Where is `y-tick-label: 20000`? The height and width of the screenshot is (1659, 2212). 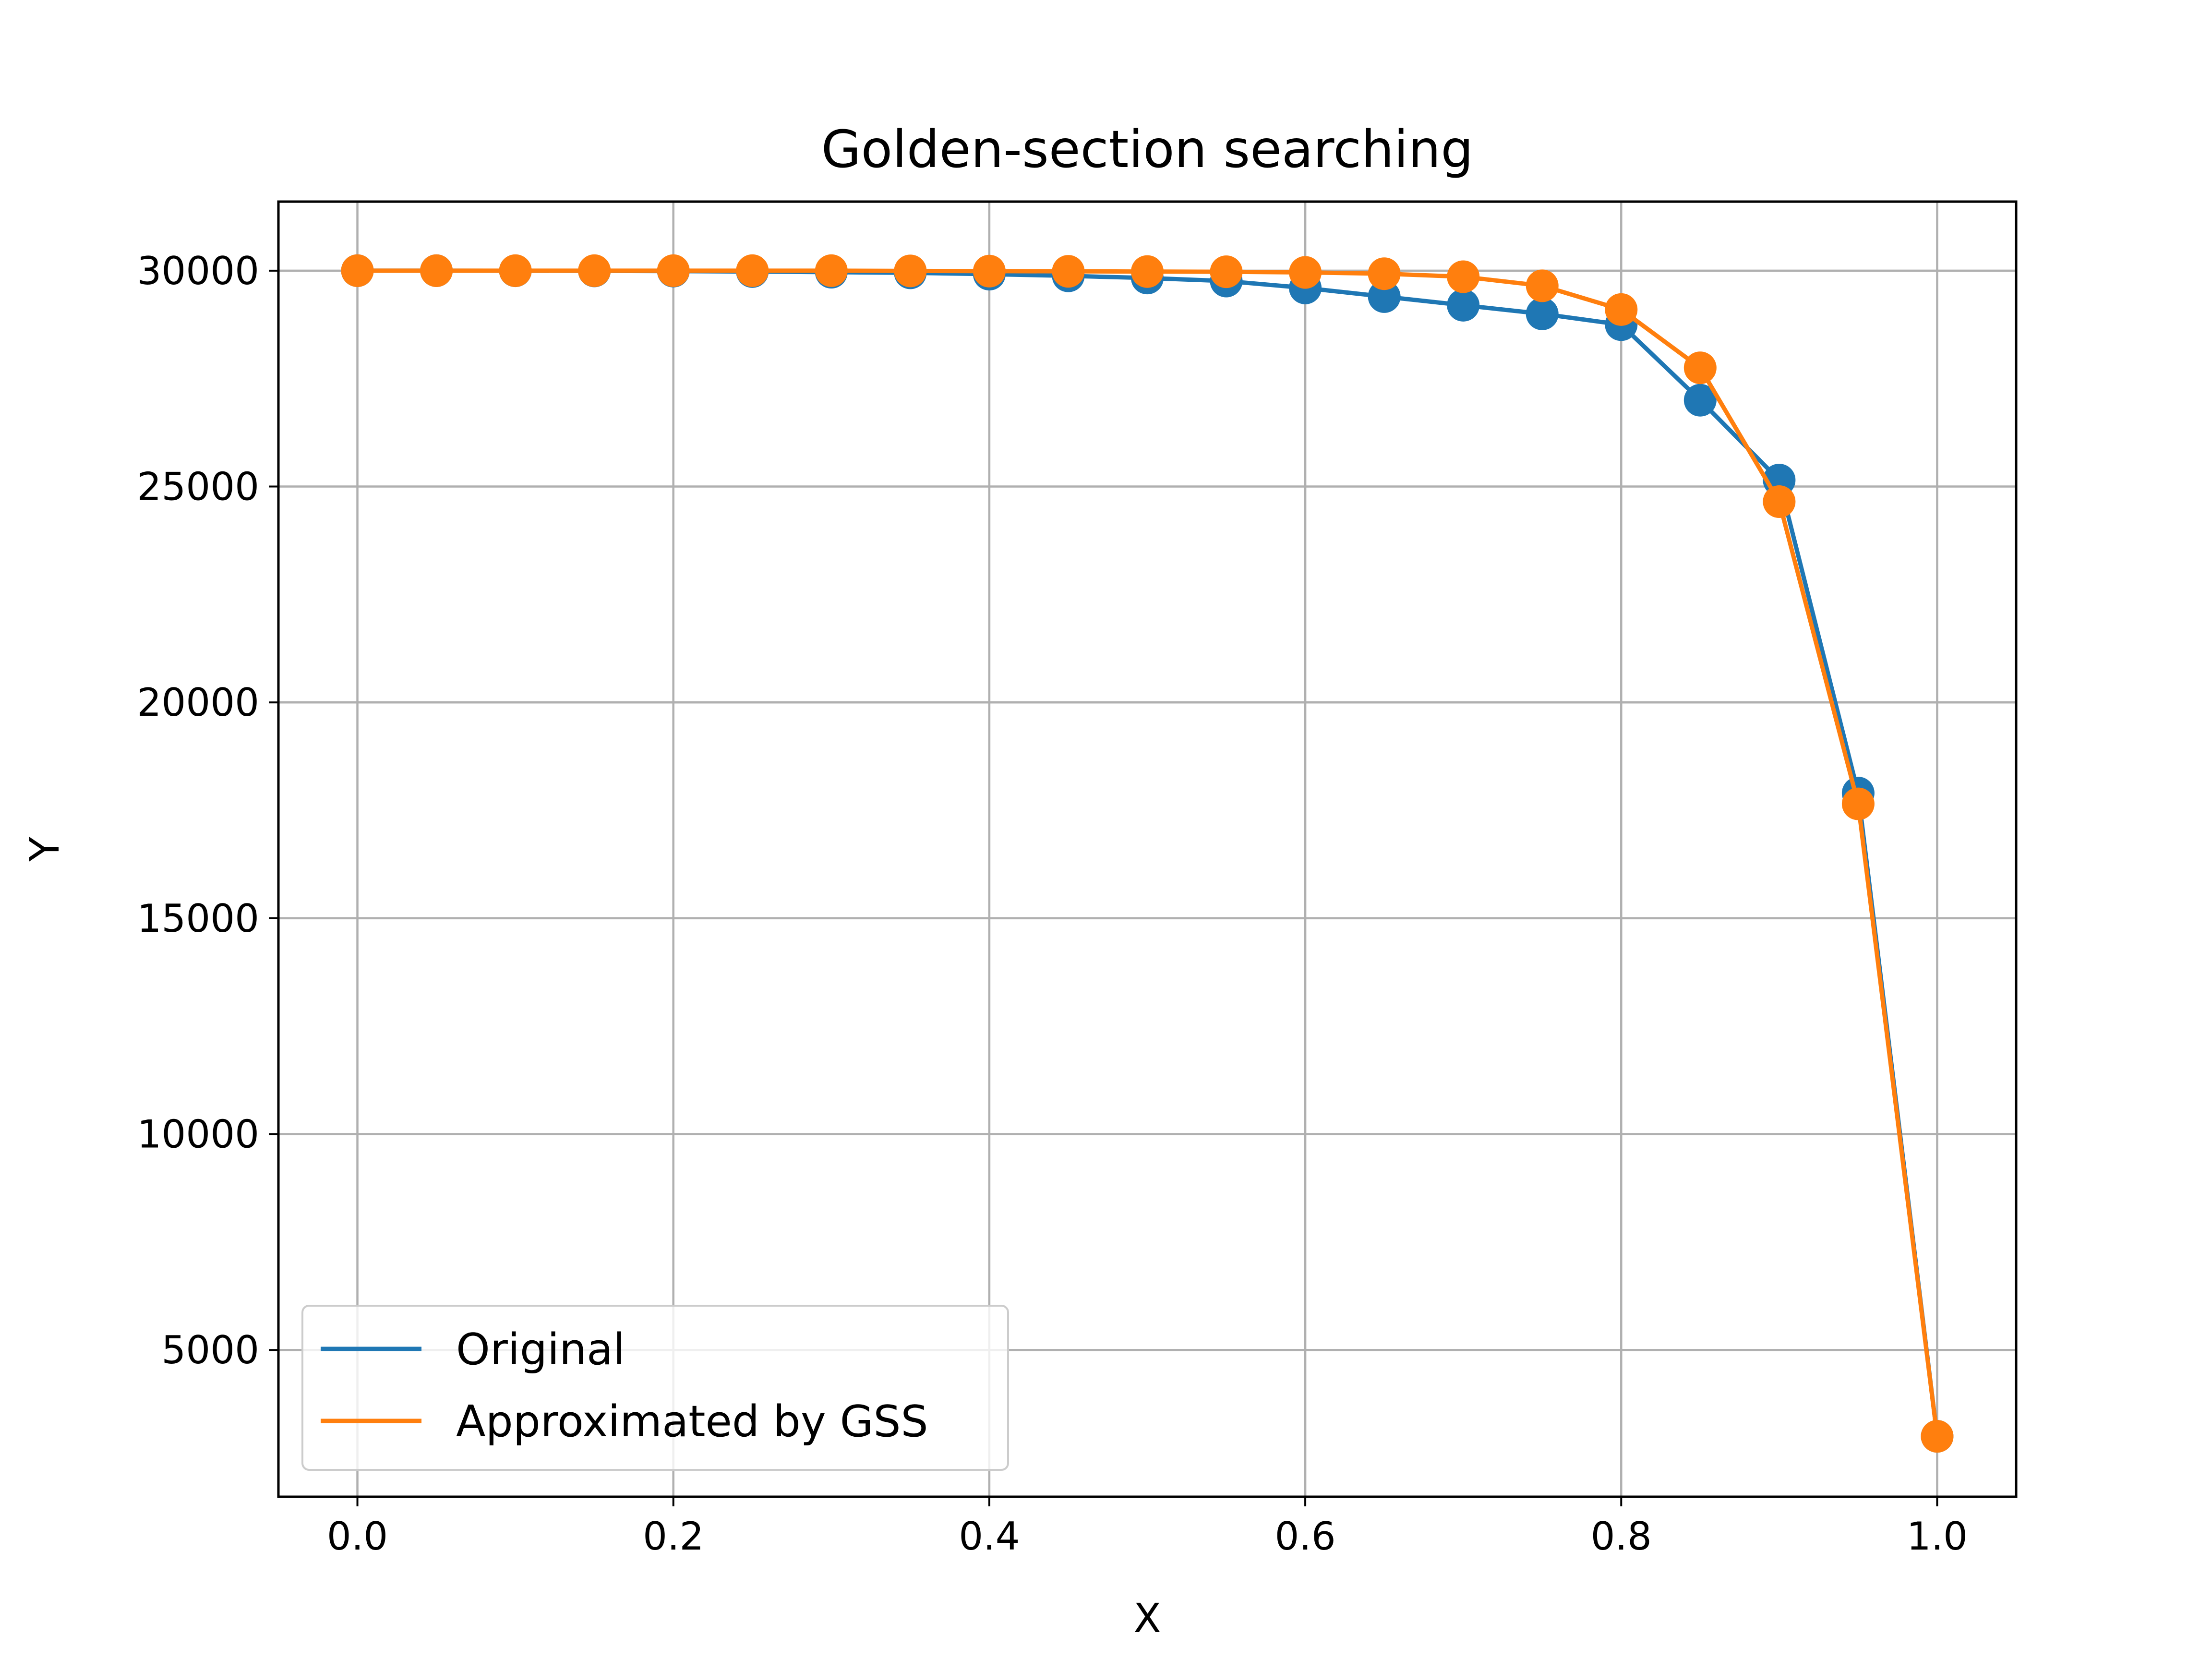
y-tick-label: 20000 is located at coordinates (198, 702).